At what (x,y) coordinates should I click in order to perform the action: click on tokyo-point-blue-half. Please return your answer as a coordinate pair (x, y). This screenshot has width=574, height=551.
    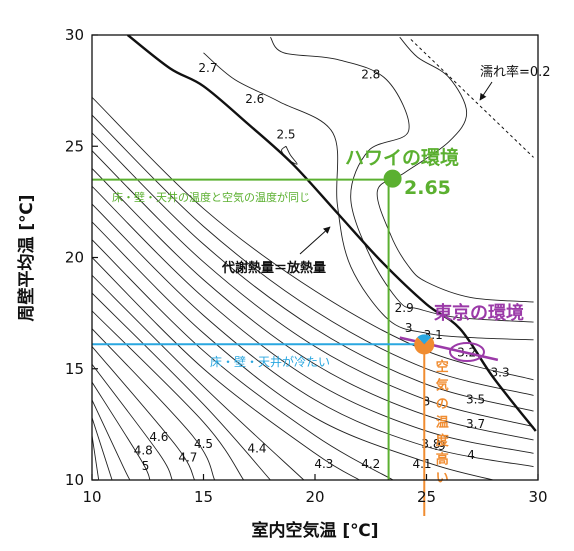
    Looking at the image, I should click on (424, 339).